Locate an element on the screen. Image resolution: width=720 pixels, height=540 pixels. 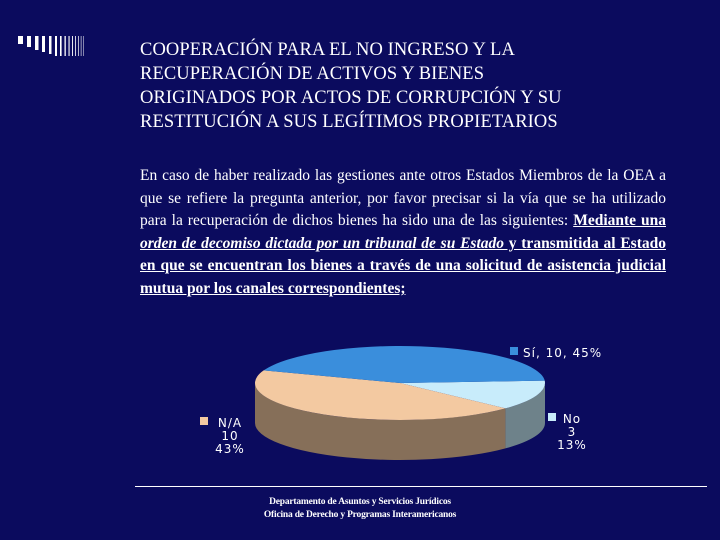
legend-swatch-n-a is located at coordinates (204, 421).